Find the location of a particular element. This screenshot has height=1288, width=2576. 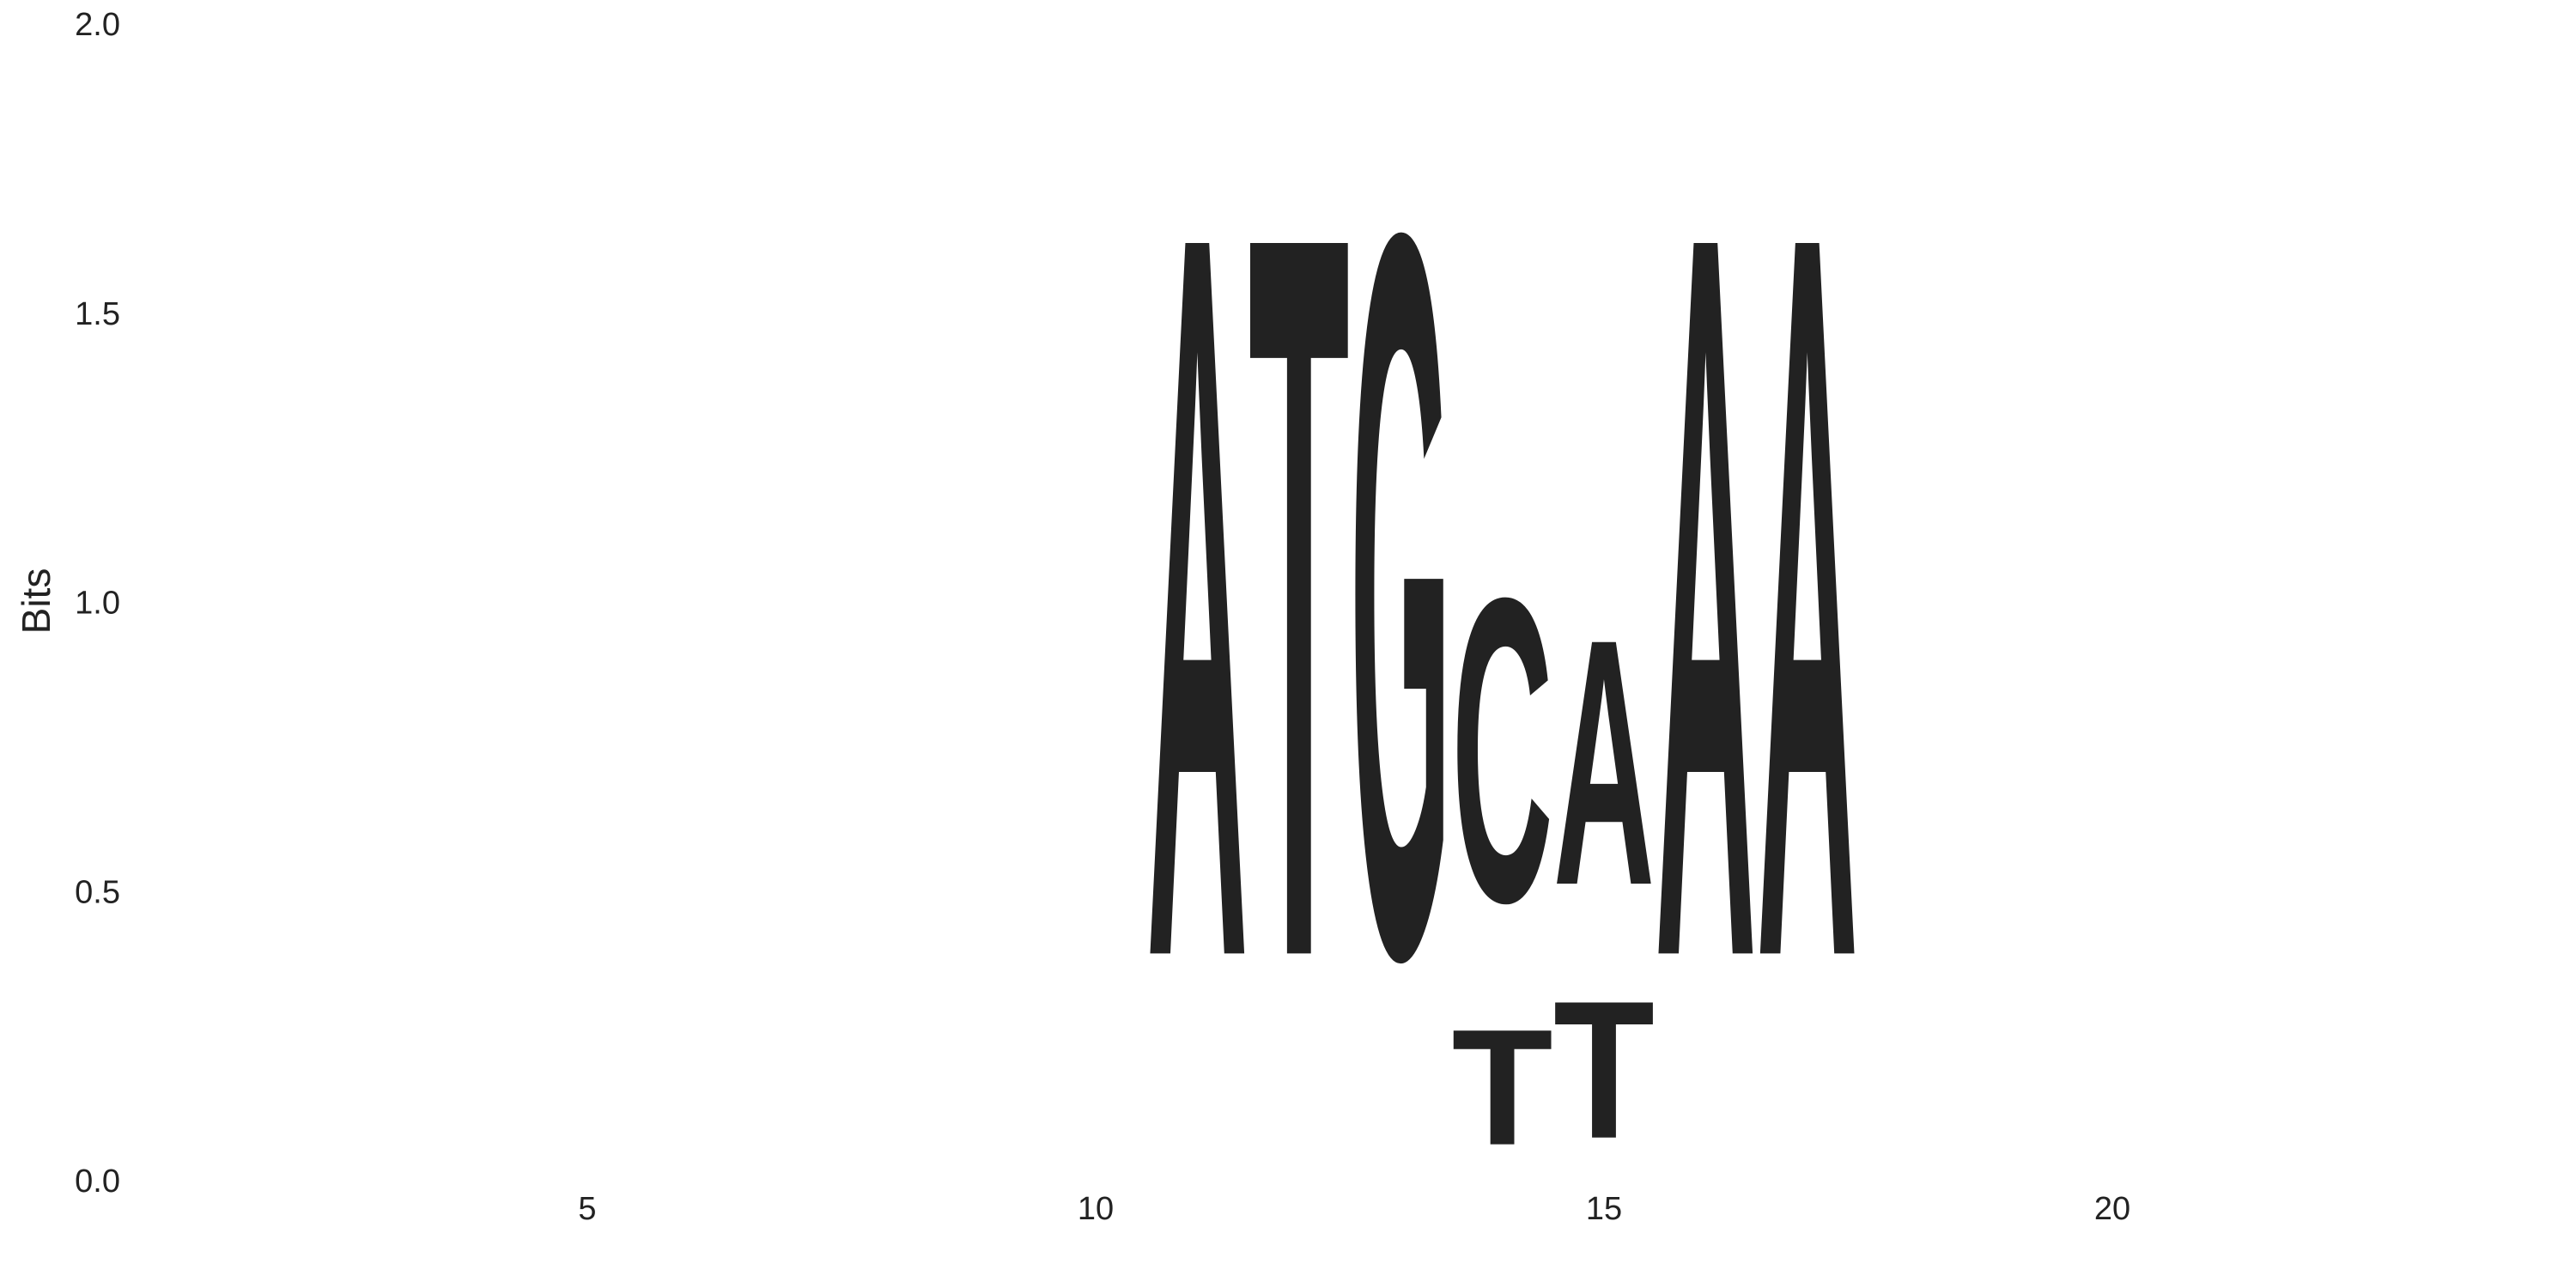

logo-letter-g: G is located at coordinates (1400, 596).